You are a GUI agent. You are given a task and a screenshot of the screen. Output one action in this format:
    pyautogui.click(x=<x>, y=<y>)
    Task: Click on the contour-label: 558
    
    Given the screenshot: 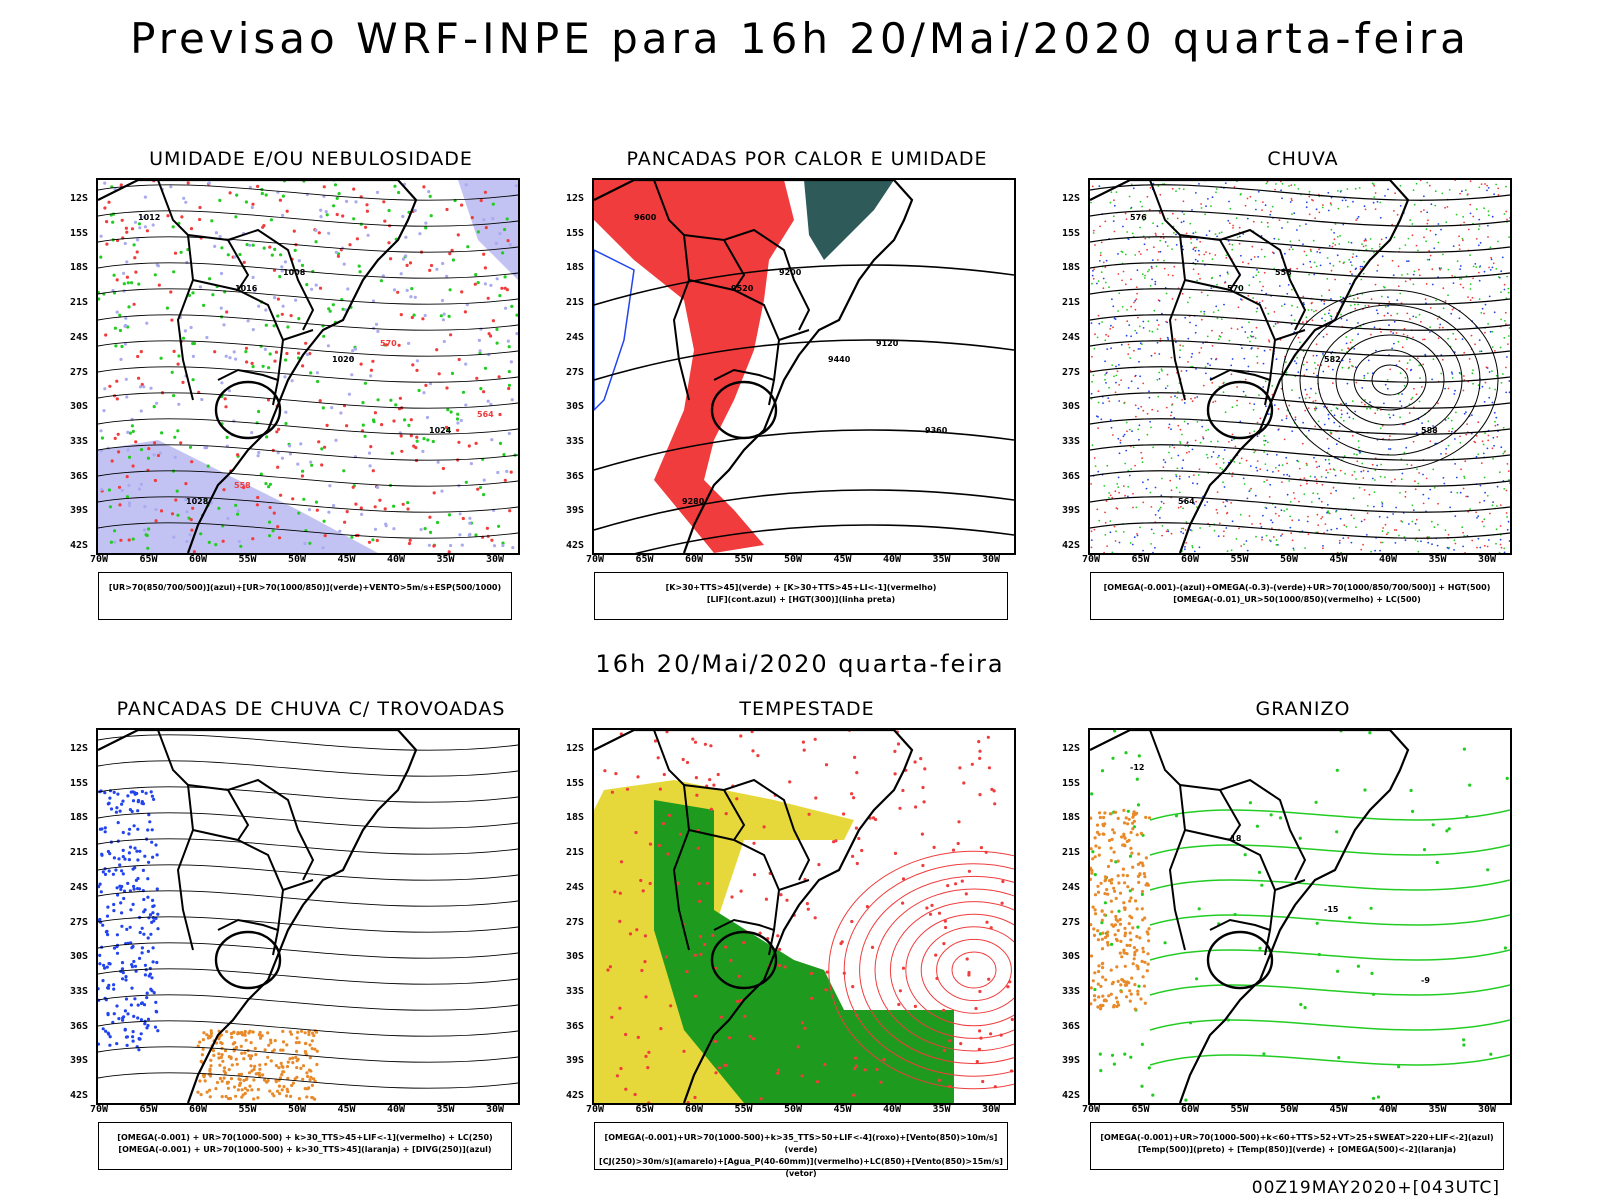 What is the action you would take?
    pyautogui.click(x=242, y=485)
    